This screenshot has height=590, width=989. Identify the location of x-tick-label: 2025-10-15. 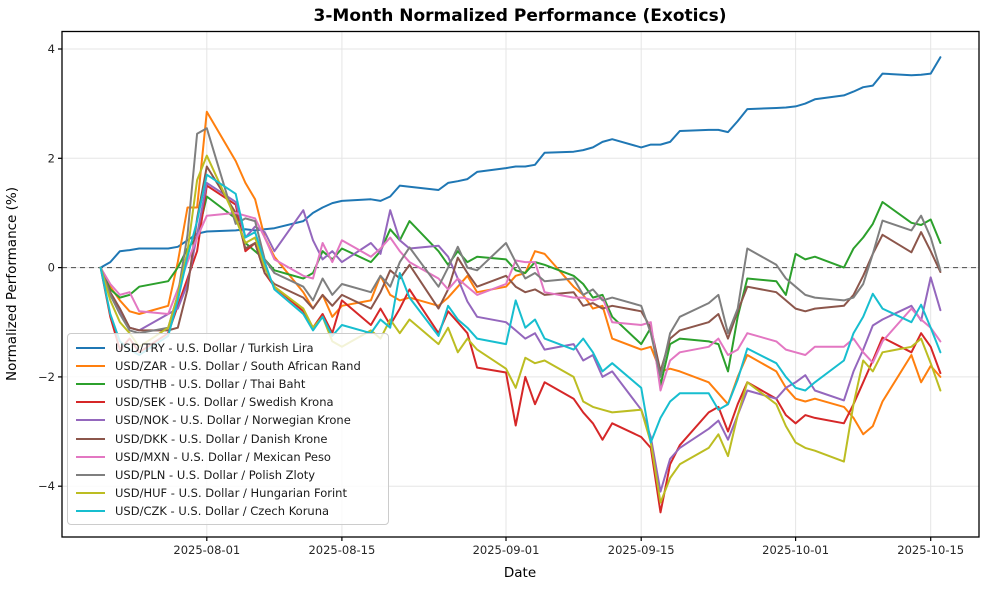
(930, 550).